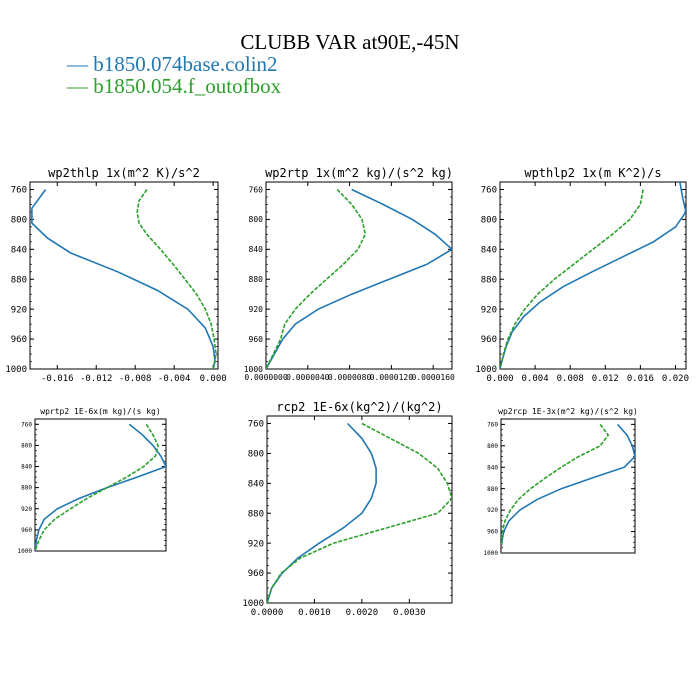 This screenshot has height=700, width=700. What do you see at coordinates (96, 379) in the screenshot?
I see `x-tick-label: -0.012` at bounding box center [96, 379].